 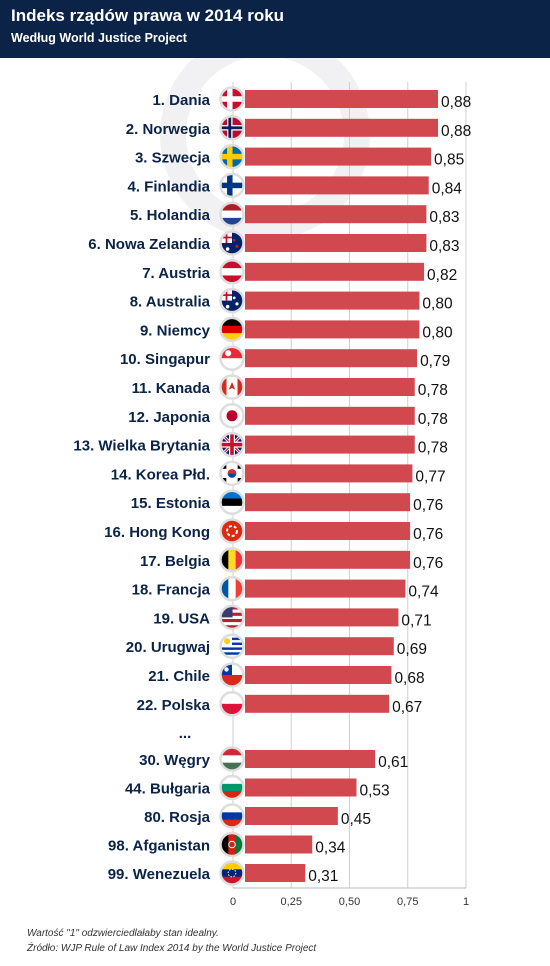 I want to click on japan-flag-icon, so click(x=232, y=415).